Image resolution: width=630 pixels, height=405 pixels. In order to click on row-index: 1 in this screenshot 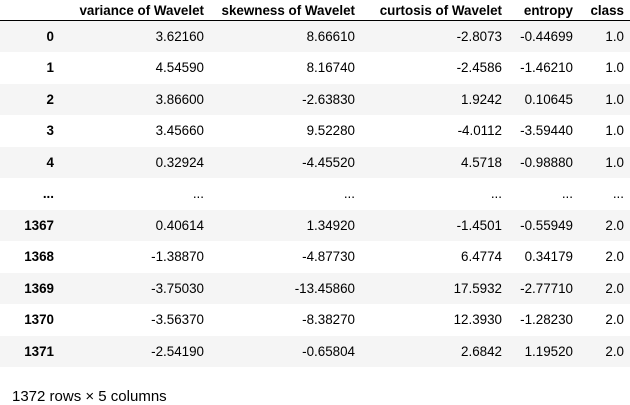, I will do `click(50, 68)`.